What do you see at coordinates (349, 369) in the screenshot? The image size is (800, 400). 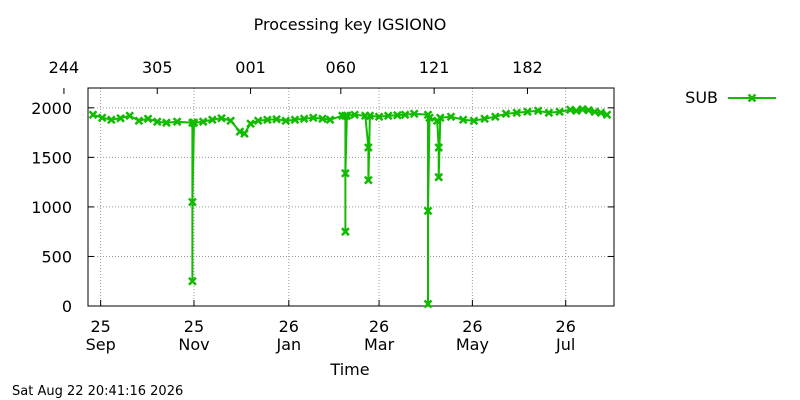 I see `x-axis-label: Time` at bounding box center [349, 369].